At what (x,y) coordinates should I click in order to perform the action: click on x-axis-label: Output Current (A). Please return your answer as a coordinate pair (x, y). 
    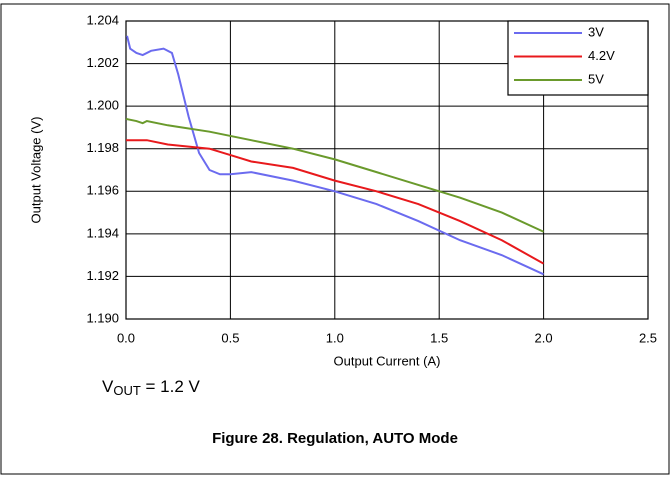
    Looking at the image, I should click on (387, 360).